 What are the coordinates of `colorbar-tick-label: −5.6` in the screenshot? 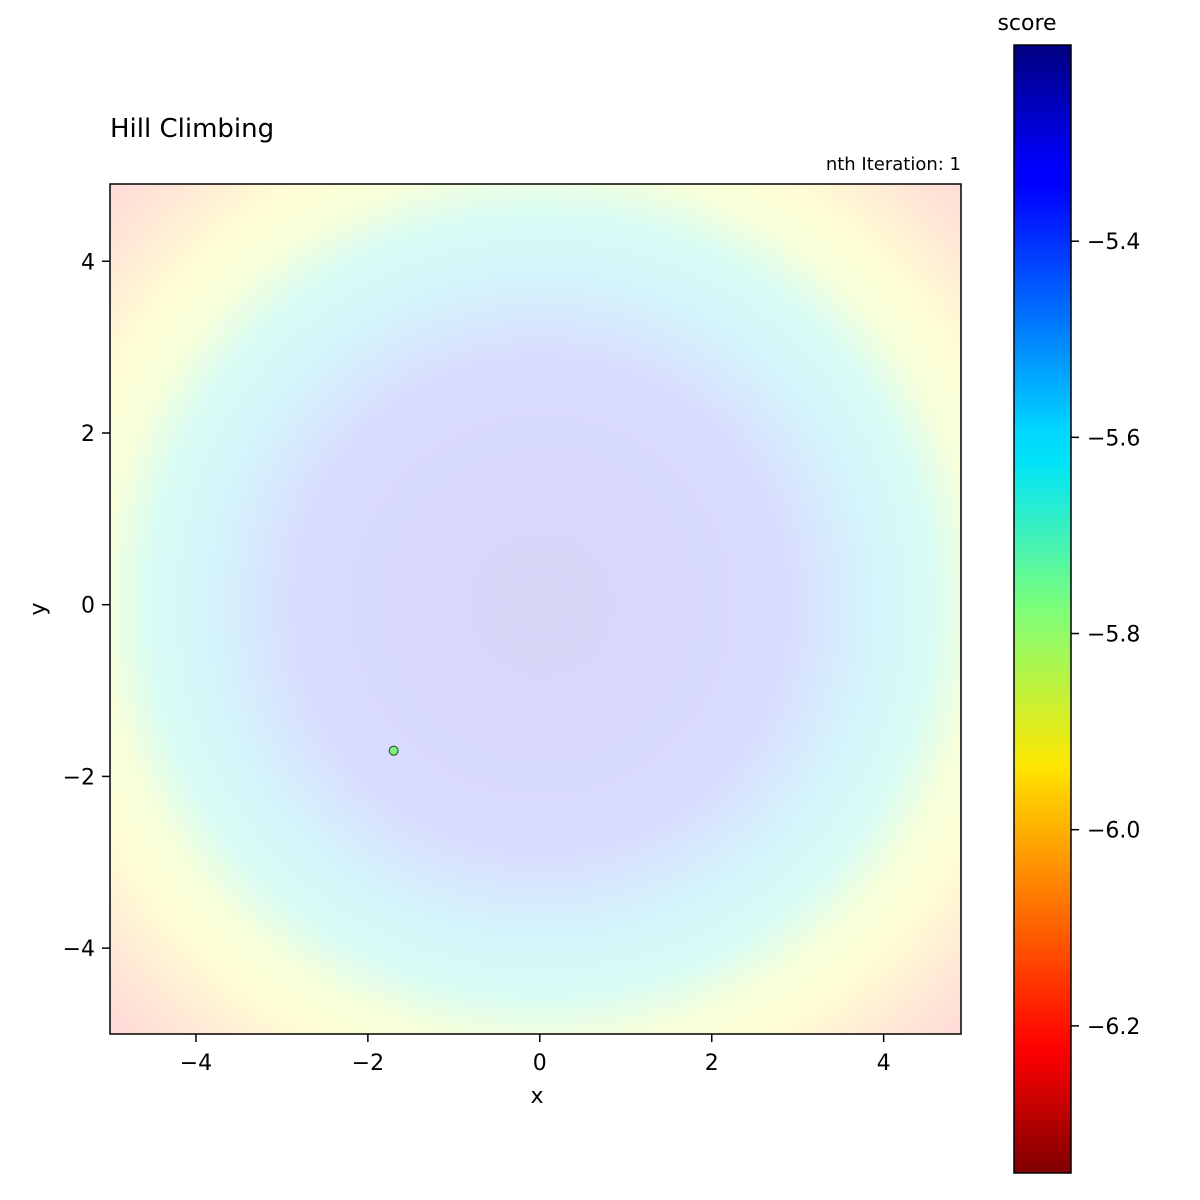 It's located at (1113, 438).